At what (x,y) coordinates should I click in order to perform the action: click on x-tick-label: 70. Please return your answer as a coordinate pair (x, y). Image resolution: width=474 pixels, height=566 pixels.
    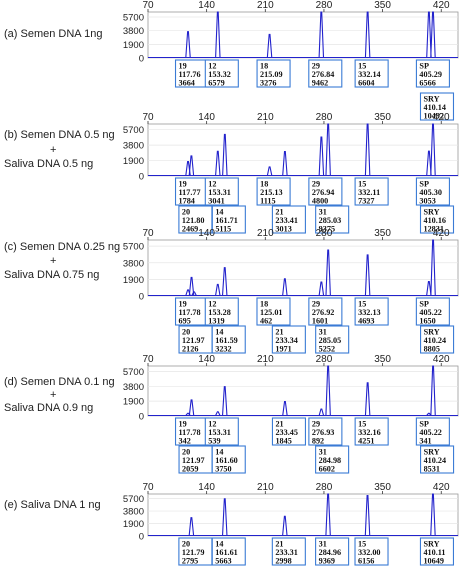
    Looking at the image, I should click on (148, 233).